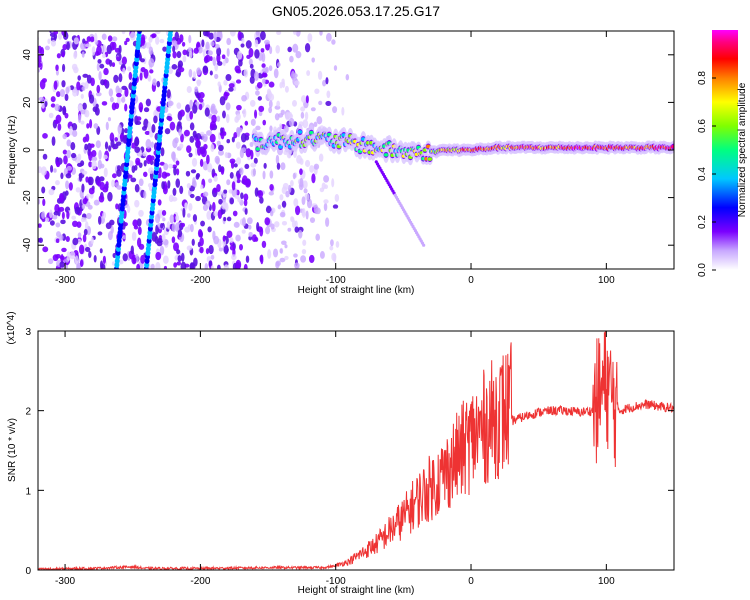 The height and width of the screenshot is (600, 750). Describe the element at coordinates (606, 581) in the screenshot. I see `snr-xtick-label: 100` at that location.